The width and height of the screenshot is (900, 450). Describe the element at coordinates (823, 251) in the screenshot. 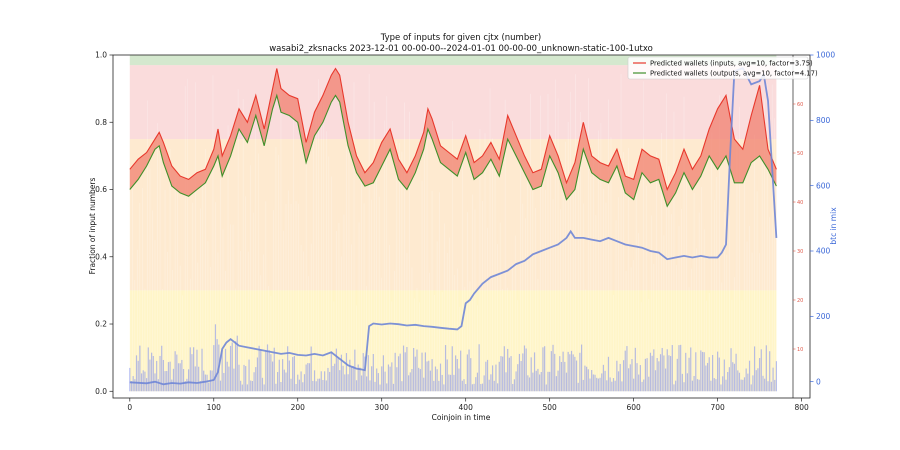

I see `right-tick-label: 400` at that location.